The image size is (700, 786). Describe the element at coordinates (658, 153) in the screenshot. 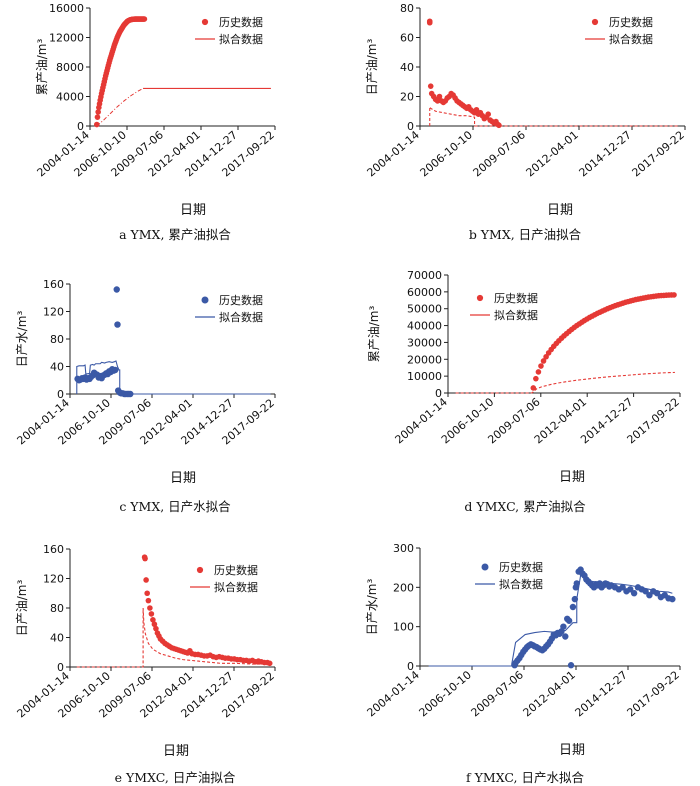

I see `x-tick-label: 2017-09-22` at that location.